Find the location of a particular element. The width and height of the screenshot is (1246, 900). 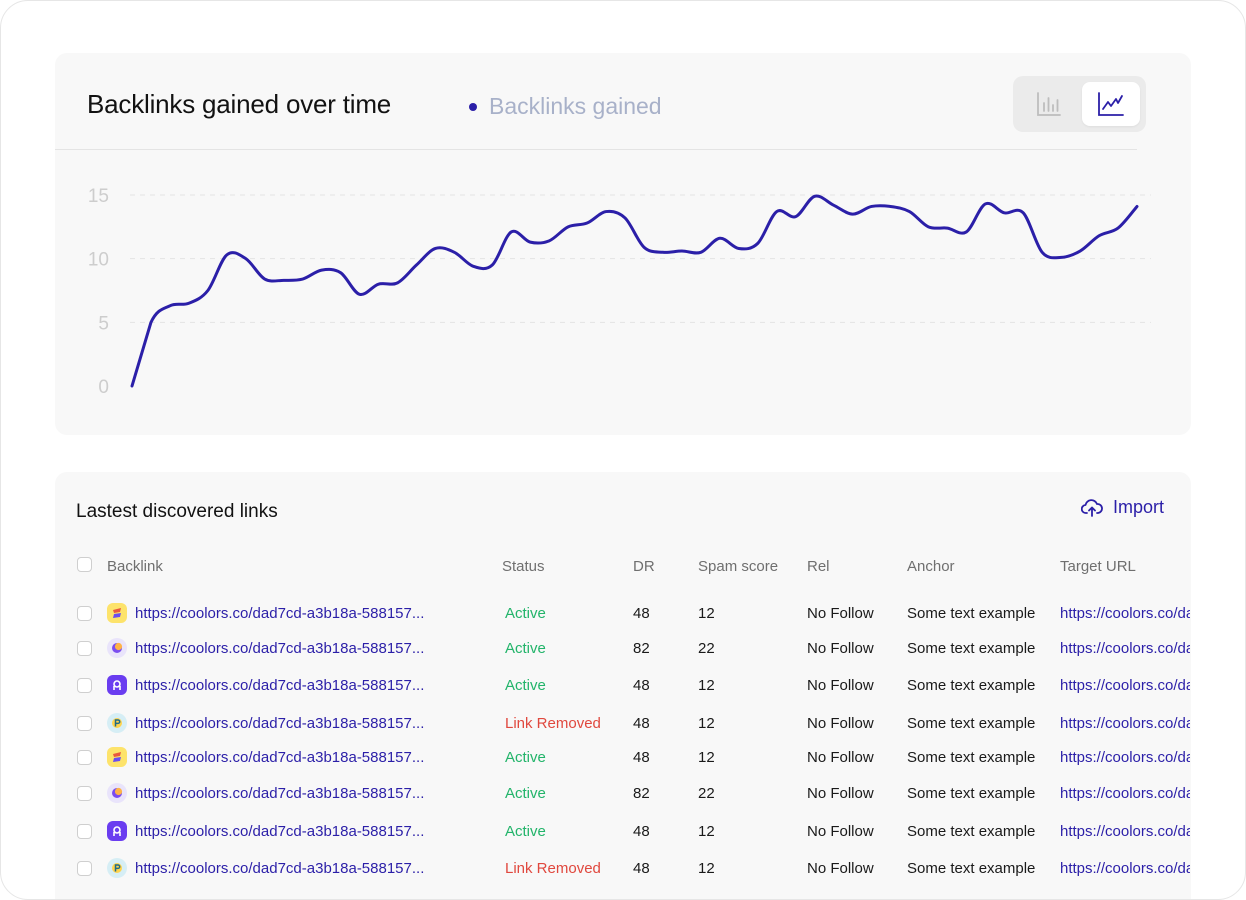

table-title: Lastest discovered links is located at coordinates (177, 511).